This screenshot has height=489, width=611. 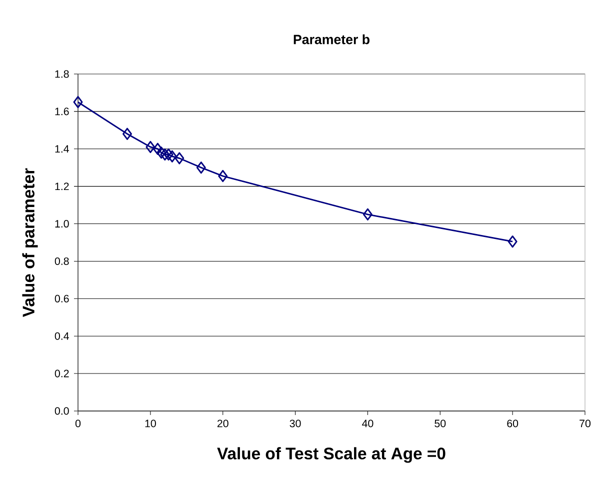 What do you see at coordinates (368, 424) in the screenshot?
I see `x-tick-label: 40` at bounding box center [368, 424].